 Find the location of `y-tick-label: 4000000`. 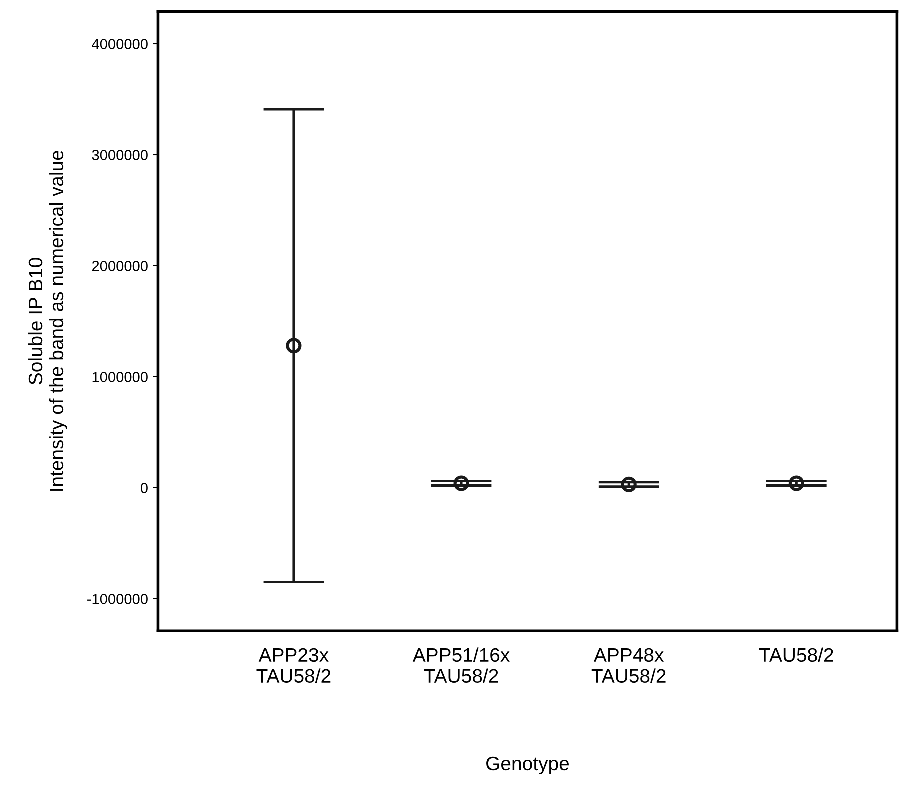

y-tick-label: 4000000 is located at coordinates (120, 44).